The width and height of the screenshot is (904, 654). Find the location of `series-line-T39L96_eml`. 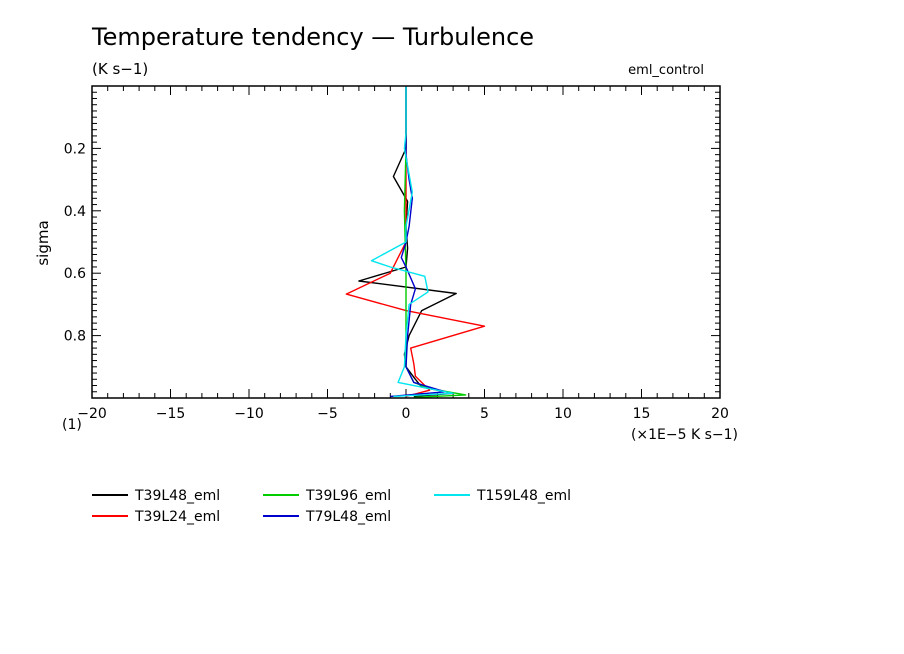

series-line-T39L96_eml is located at coordinates (435, 242).